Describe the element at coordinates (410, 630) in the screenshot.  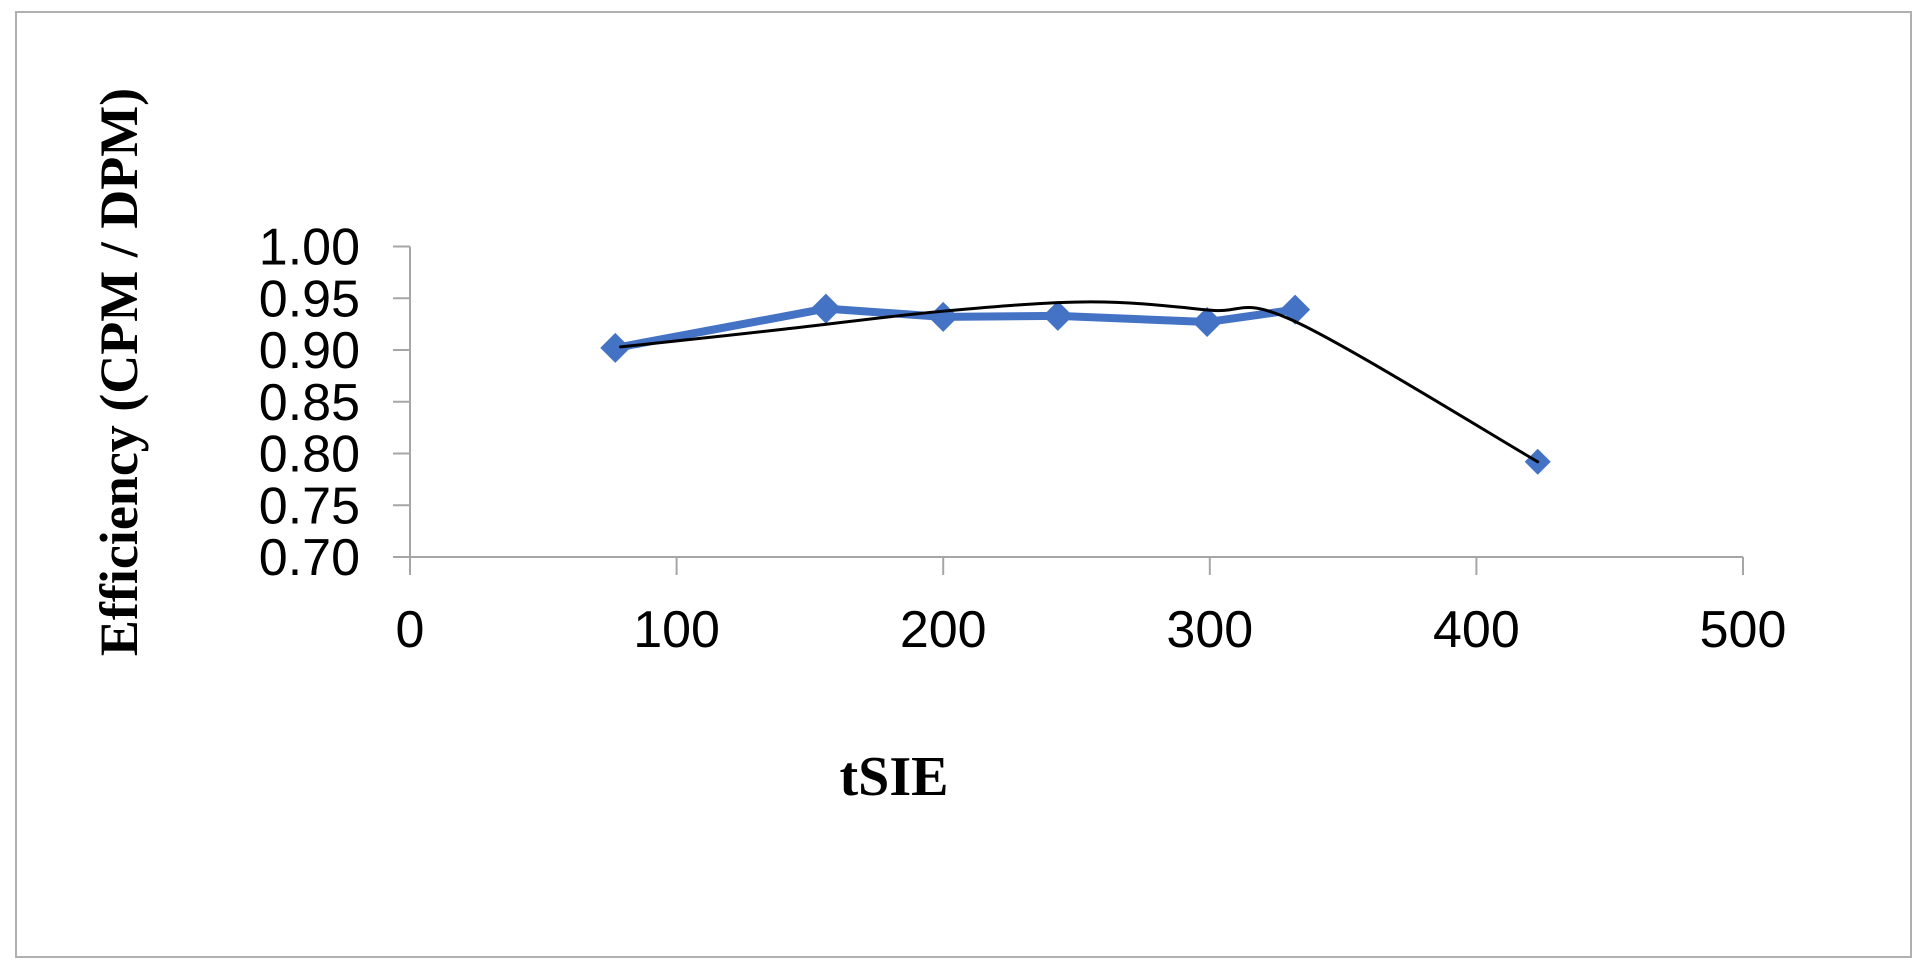
I see `x-tick-label: 0` at that location.